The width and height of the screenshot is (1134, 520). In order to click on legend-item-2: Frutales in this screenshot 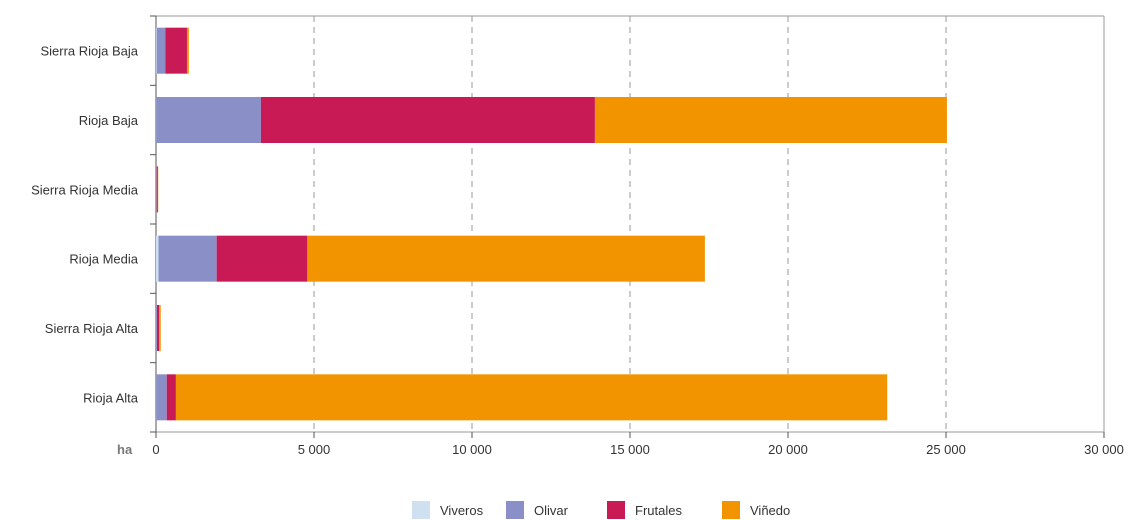, I will do `click(644, 510)`.